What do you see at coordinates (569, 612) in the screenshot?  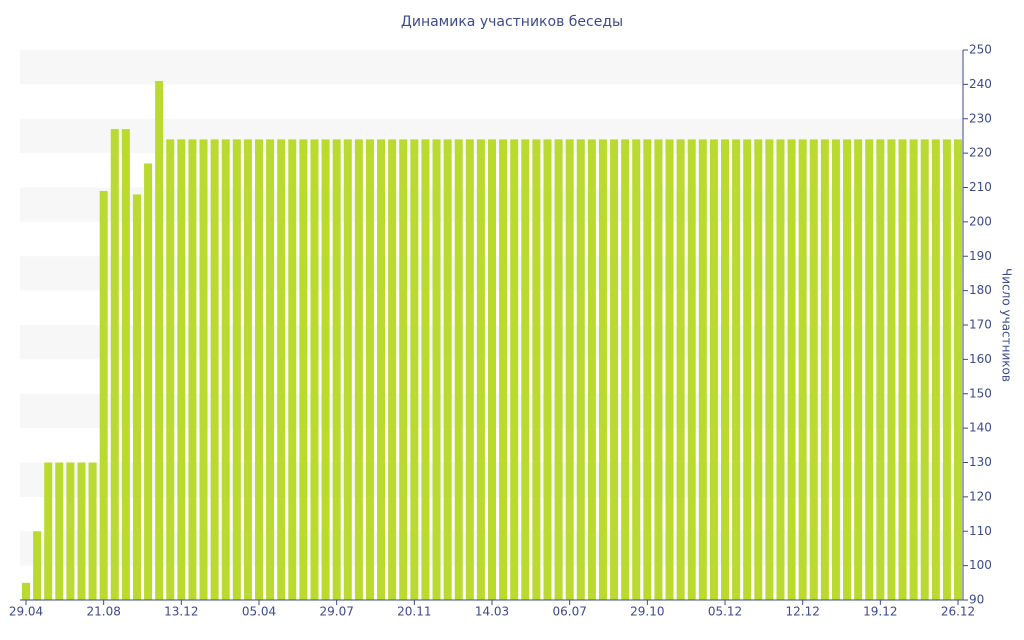 I see `x-tick-label: 06.07` at bounding box center [569, 612].